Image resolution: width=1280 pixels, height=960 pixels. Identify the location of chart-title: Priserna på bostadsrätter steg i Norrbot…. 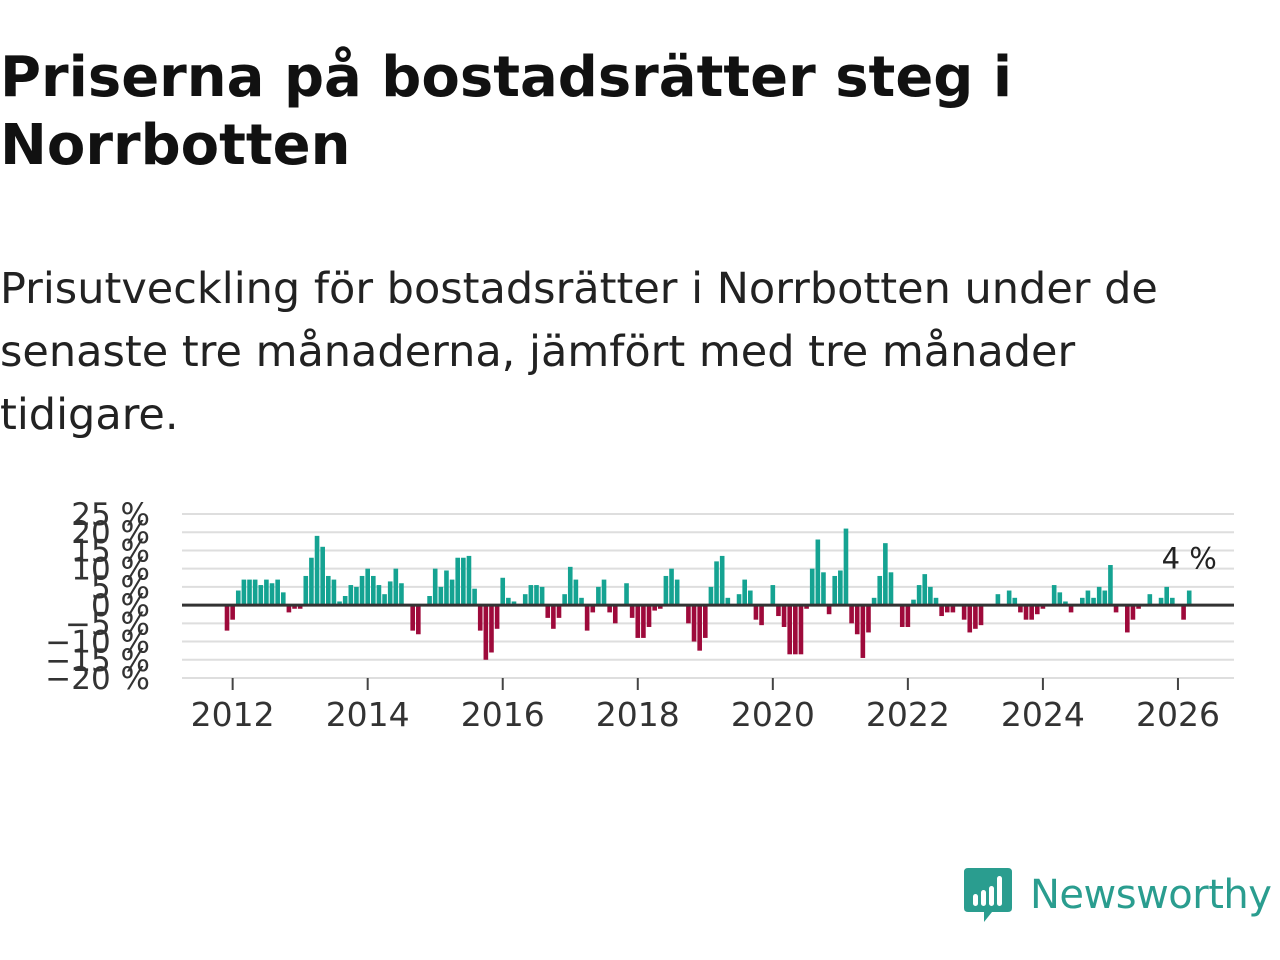
(506, 111).